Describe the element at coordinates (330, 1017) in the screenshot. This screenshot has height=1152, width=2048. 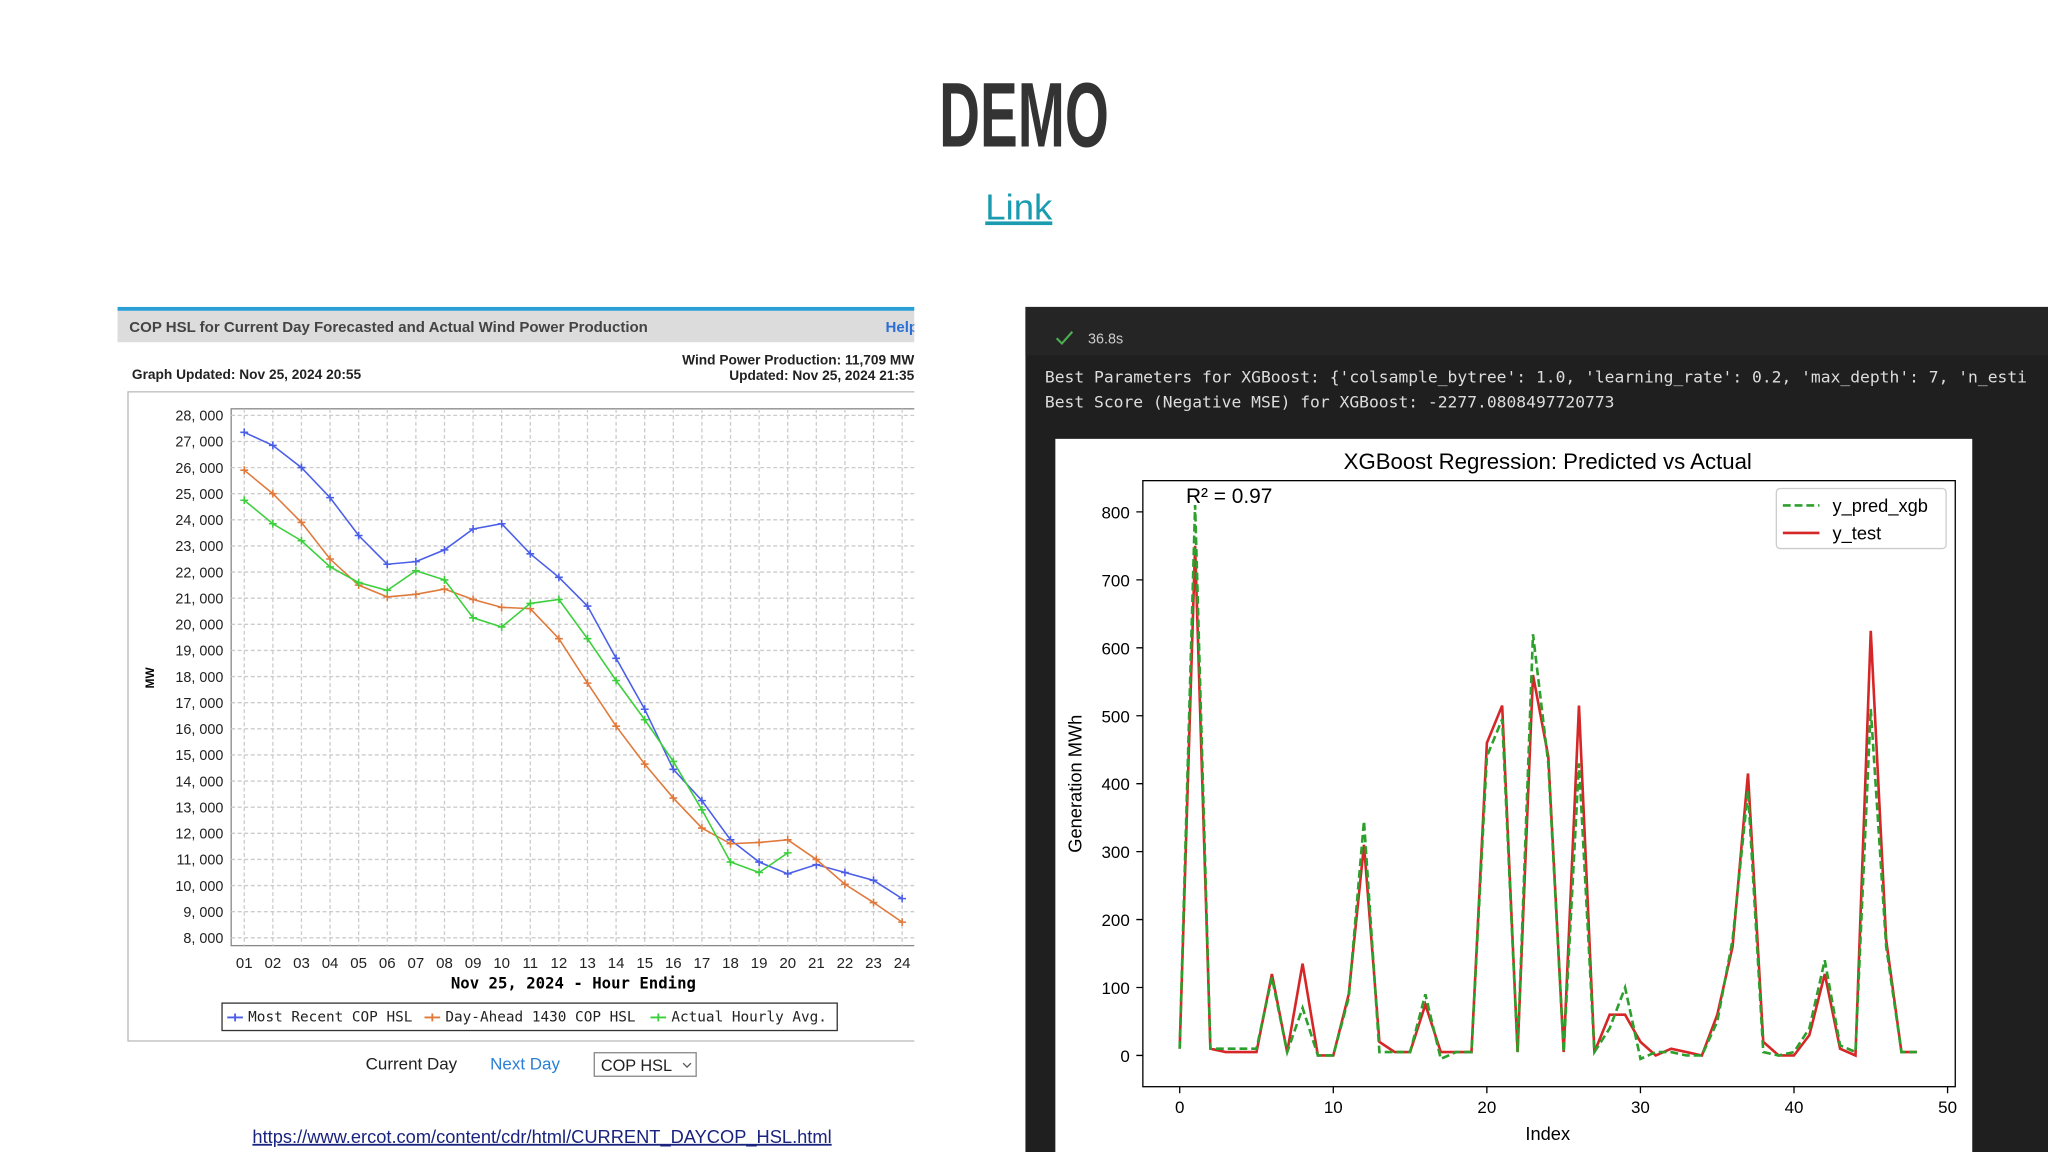
I see `legend-label: Most Recent COP HSL` at that location.